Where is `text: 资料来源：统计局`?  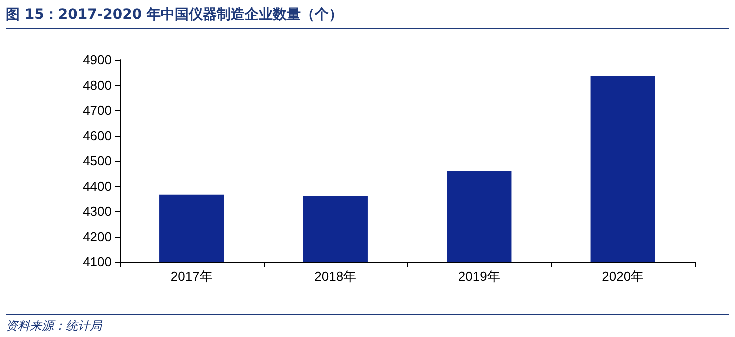
text: 资料来源：统计局 is located at coordinates (367, 324).